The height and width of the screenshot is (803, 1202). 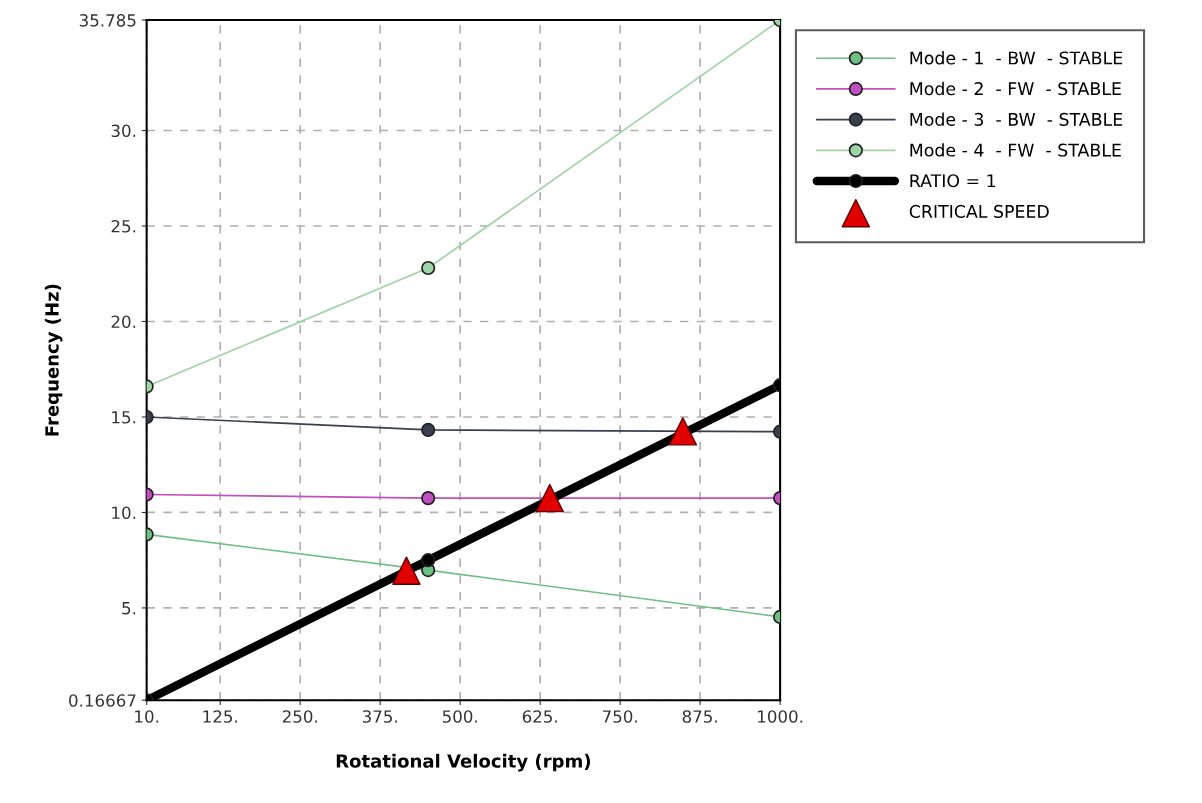 I want to click on x-tick-label: 10., so click(x=147, y=716).